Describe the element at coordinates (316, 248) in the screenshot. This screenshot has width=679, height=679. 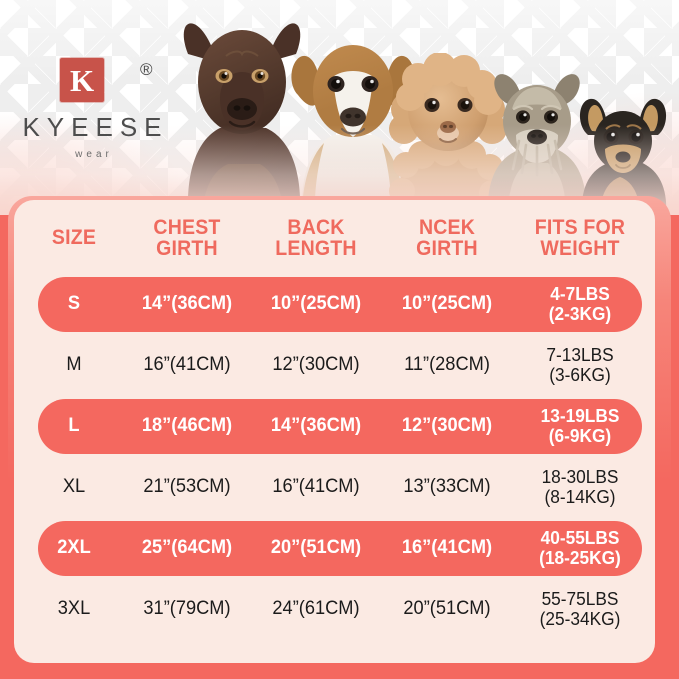
I see `column-header-back-line2: LENGTH` at that location.